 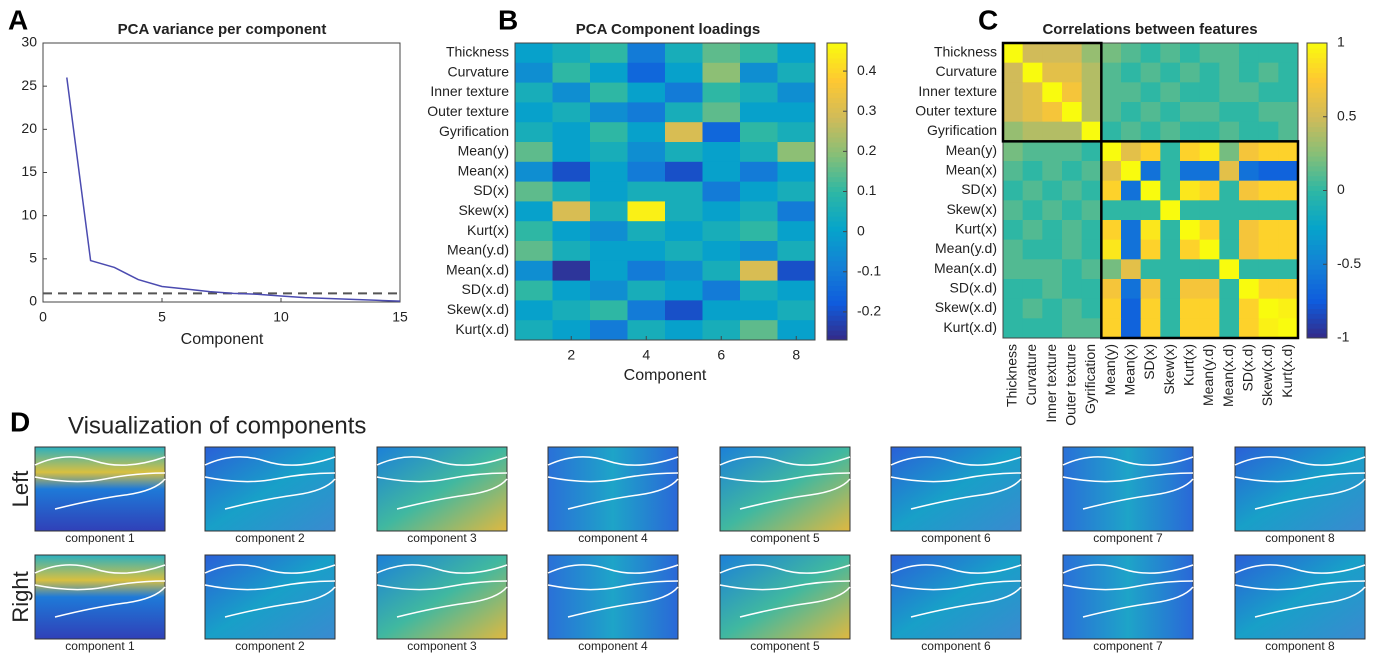 I want to click on y-tick-label: Mean(y), so click(x=483, y=151).